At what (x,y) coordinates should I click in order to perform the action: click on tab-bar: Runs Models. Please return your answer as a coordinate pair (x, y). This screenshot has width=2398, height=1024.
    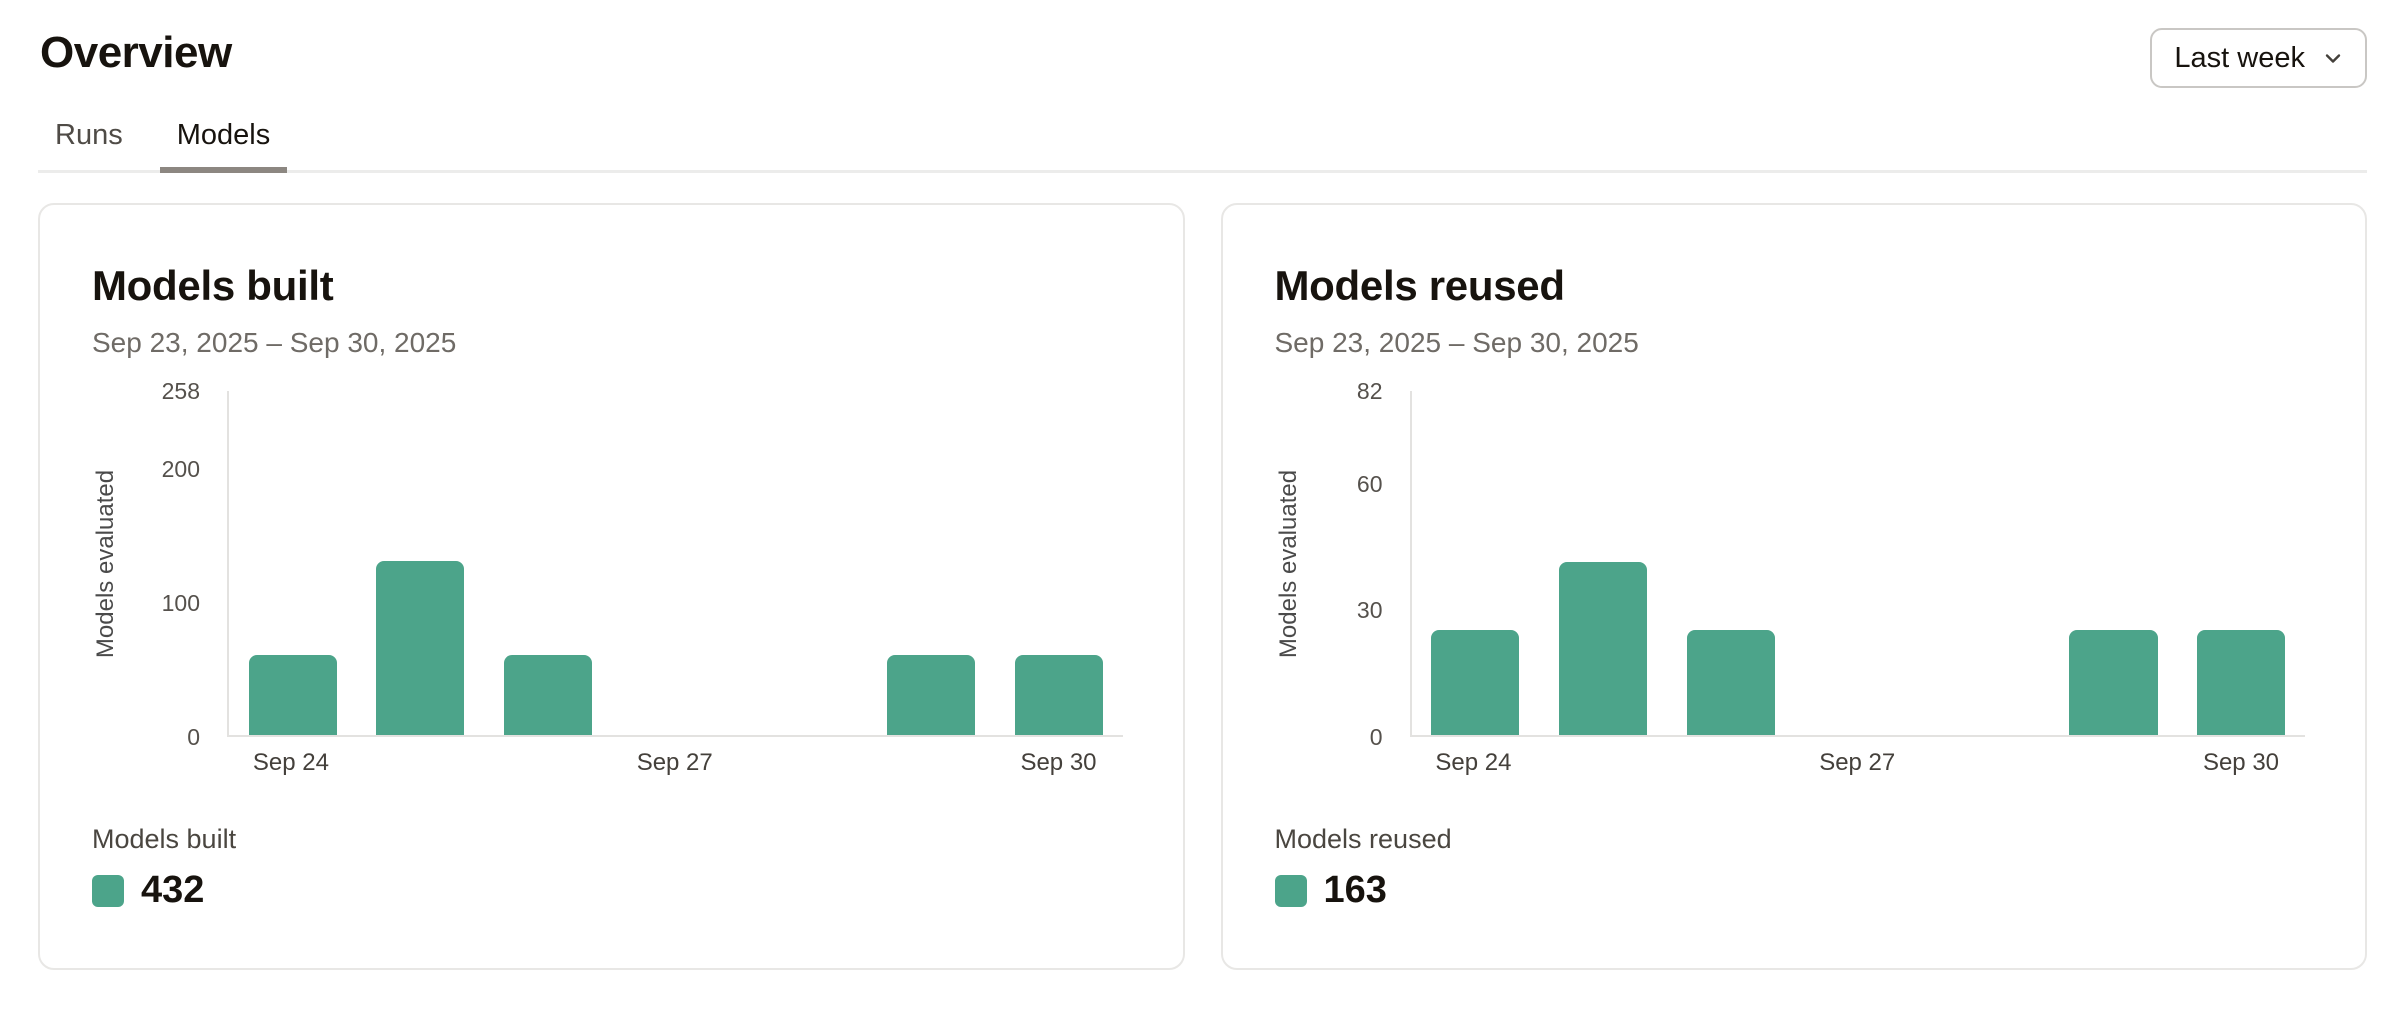
    Looking at the image, I should click on (1202, 145).